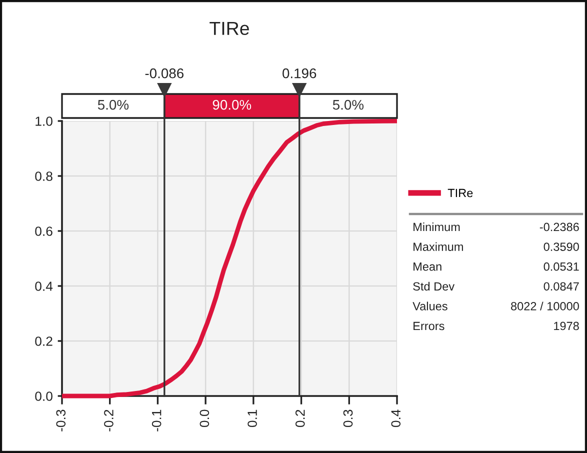 The image size is (587, 453). Describe the element at coordinates (43, 396) in the screenshot. I see `y-tick-label: 0.0` at that location.